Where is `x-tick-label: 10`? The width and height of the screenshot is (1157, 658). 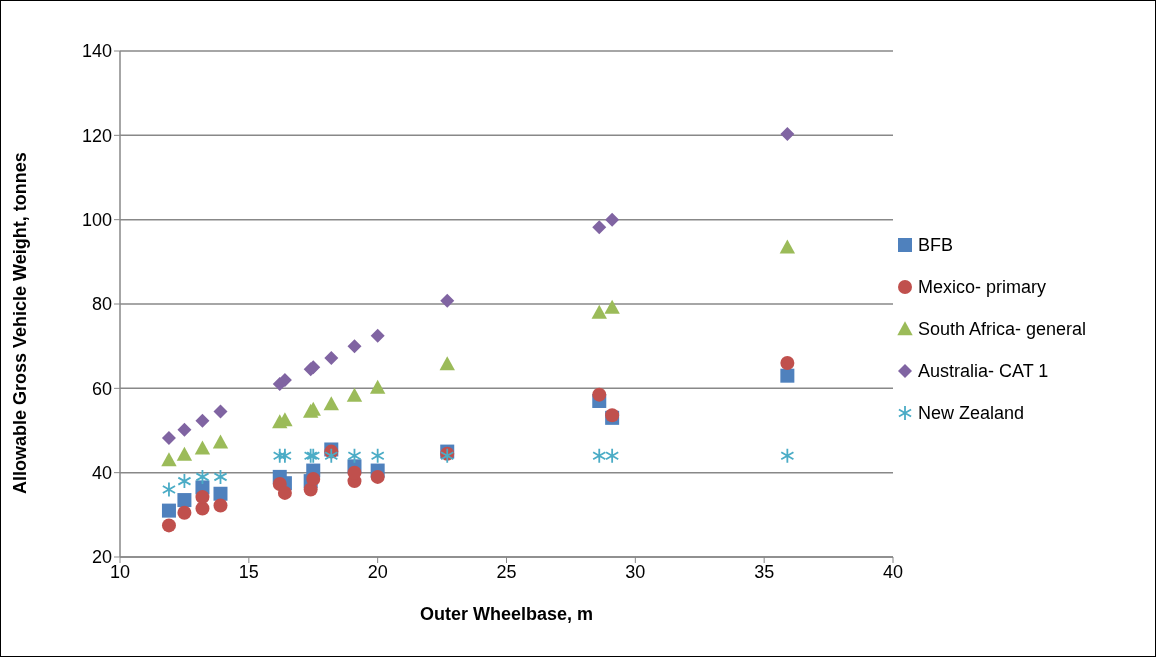 x-tick-label: 10 is located at coordinates (120, 571).